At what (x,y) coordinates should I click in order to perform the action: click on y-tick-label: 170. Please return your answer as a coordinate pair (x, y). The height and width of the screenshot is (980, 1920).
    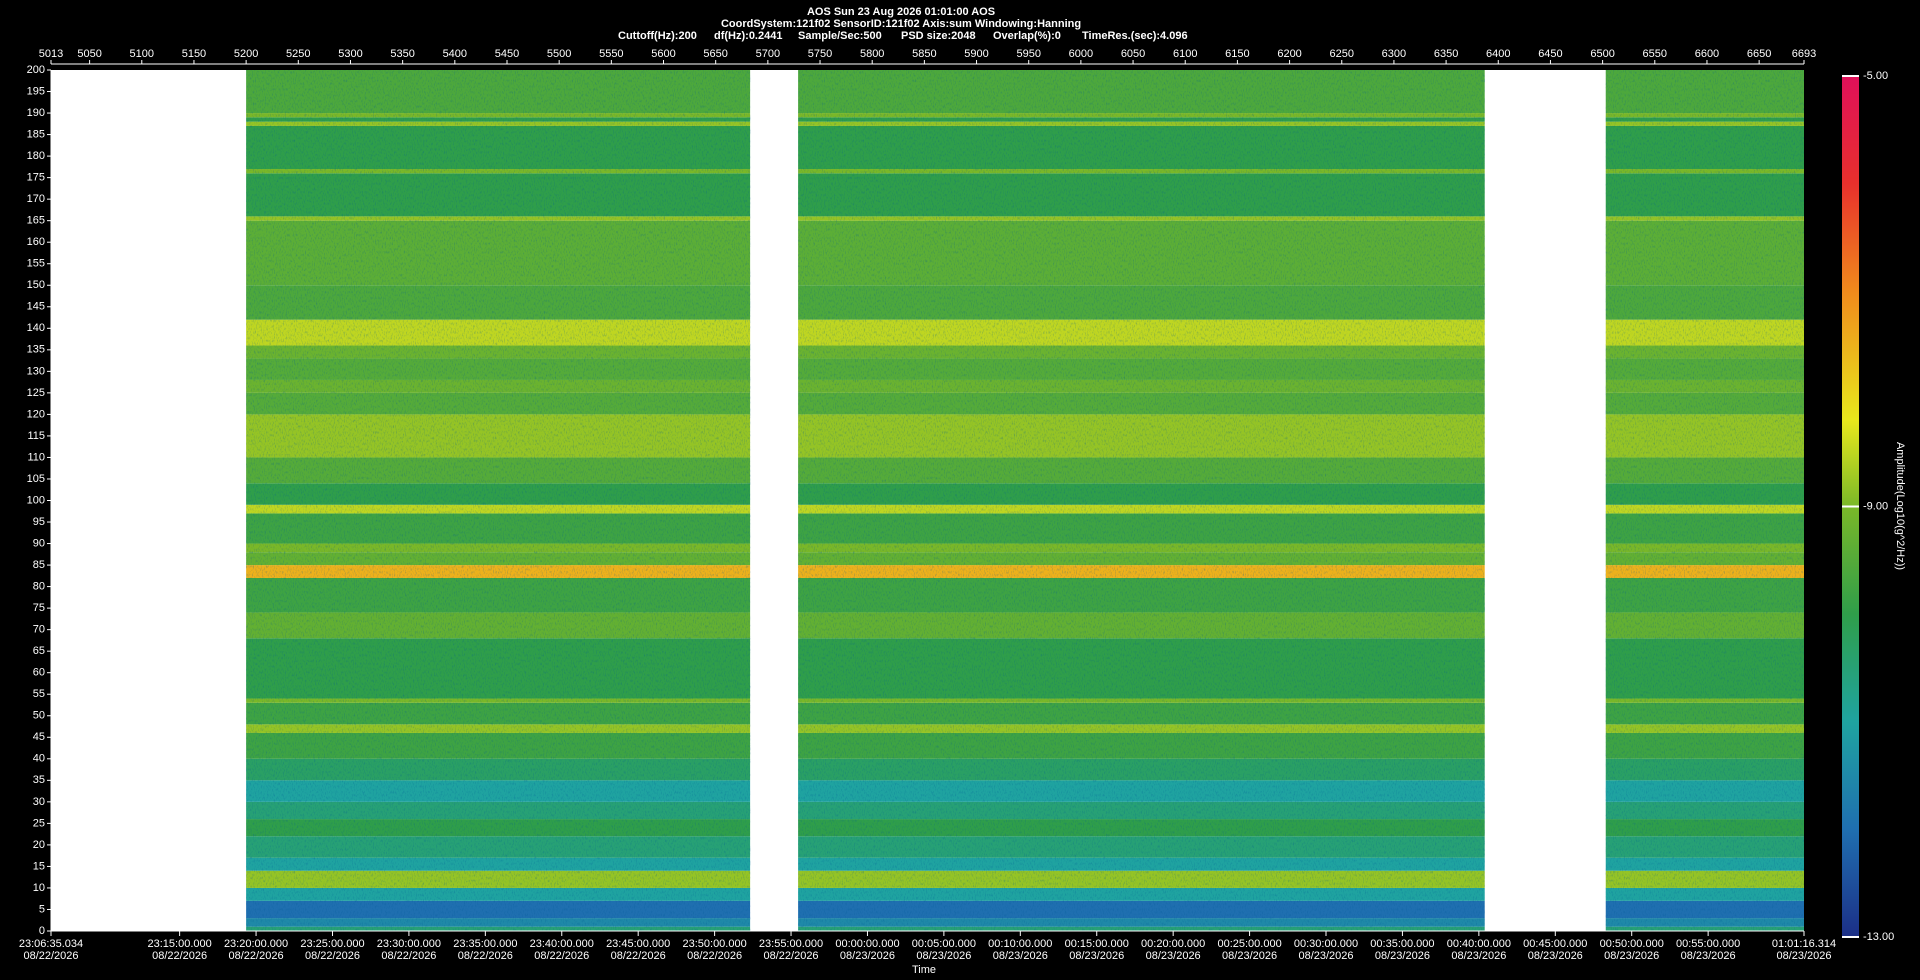
    Looking at the image, I should click on (36, 199).